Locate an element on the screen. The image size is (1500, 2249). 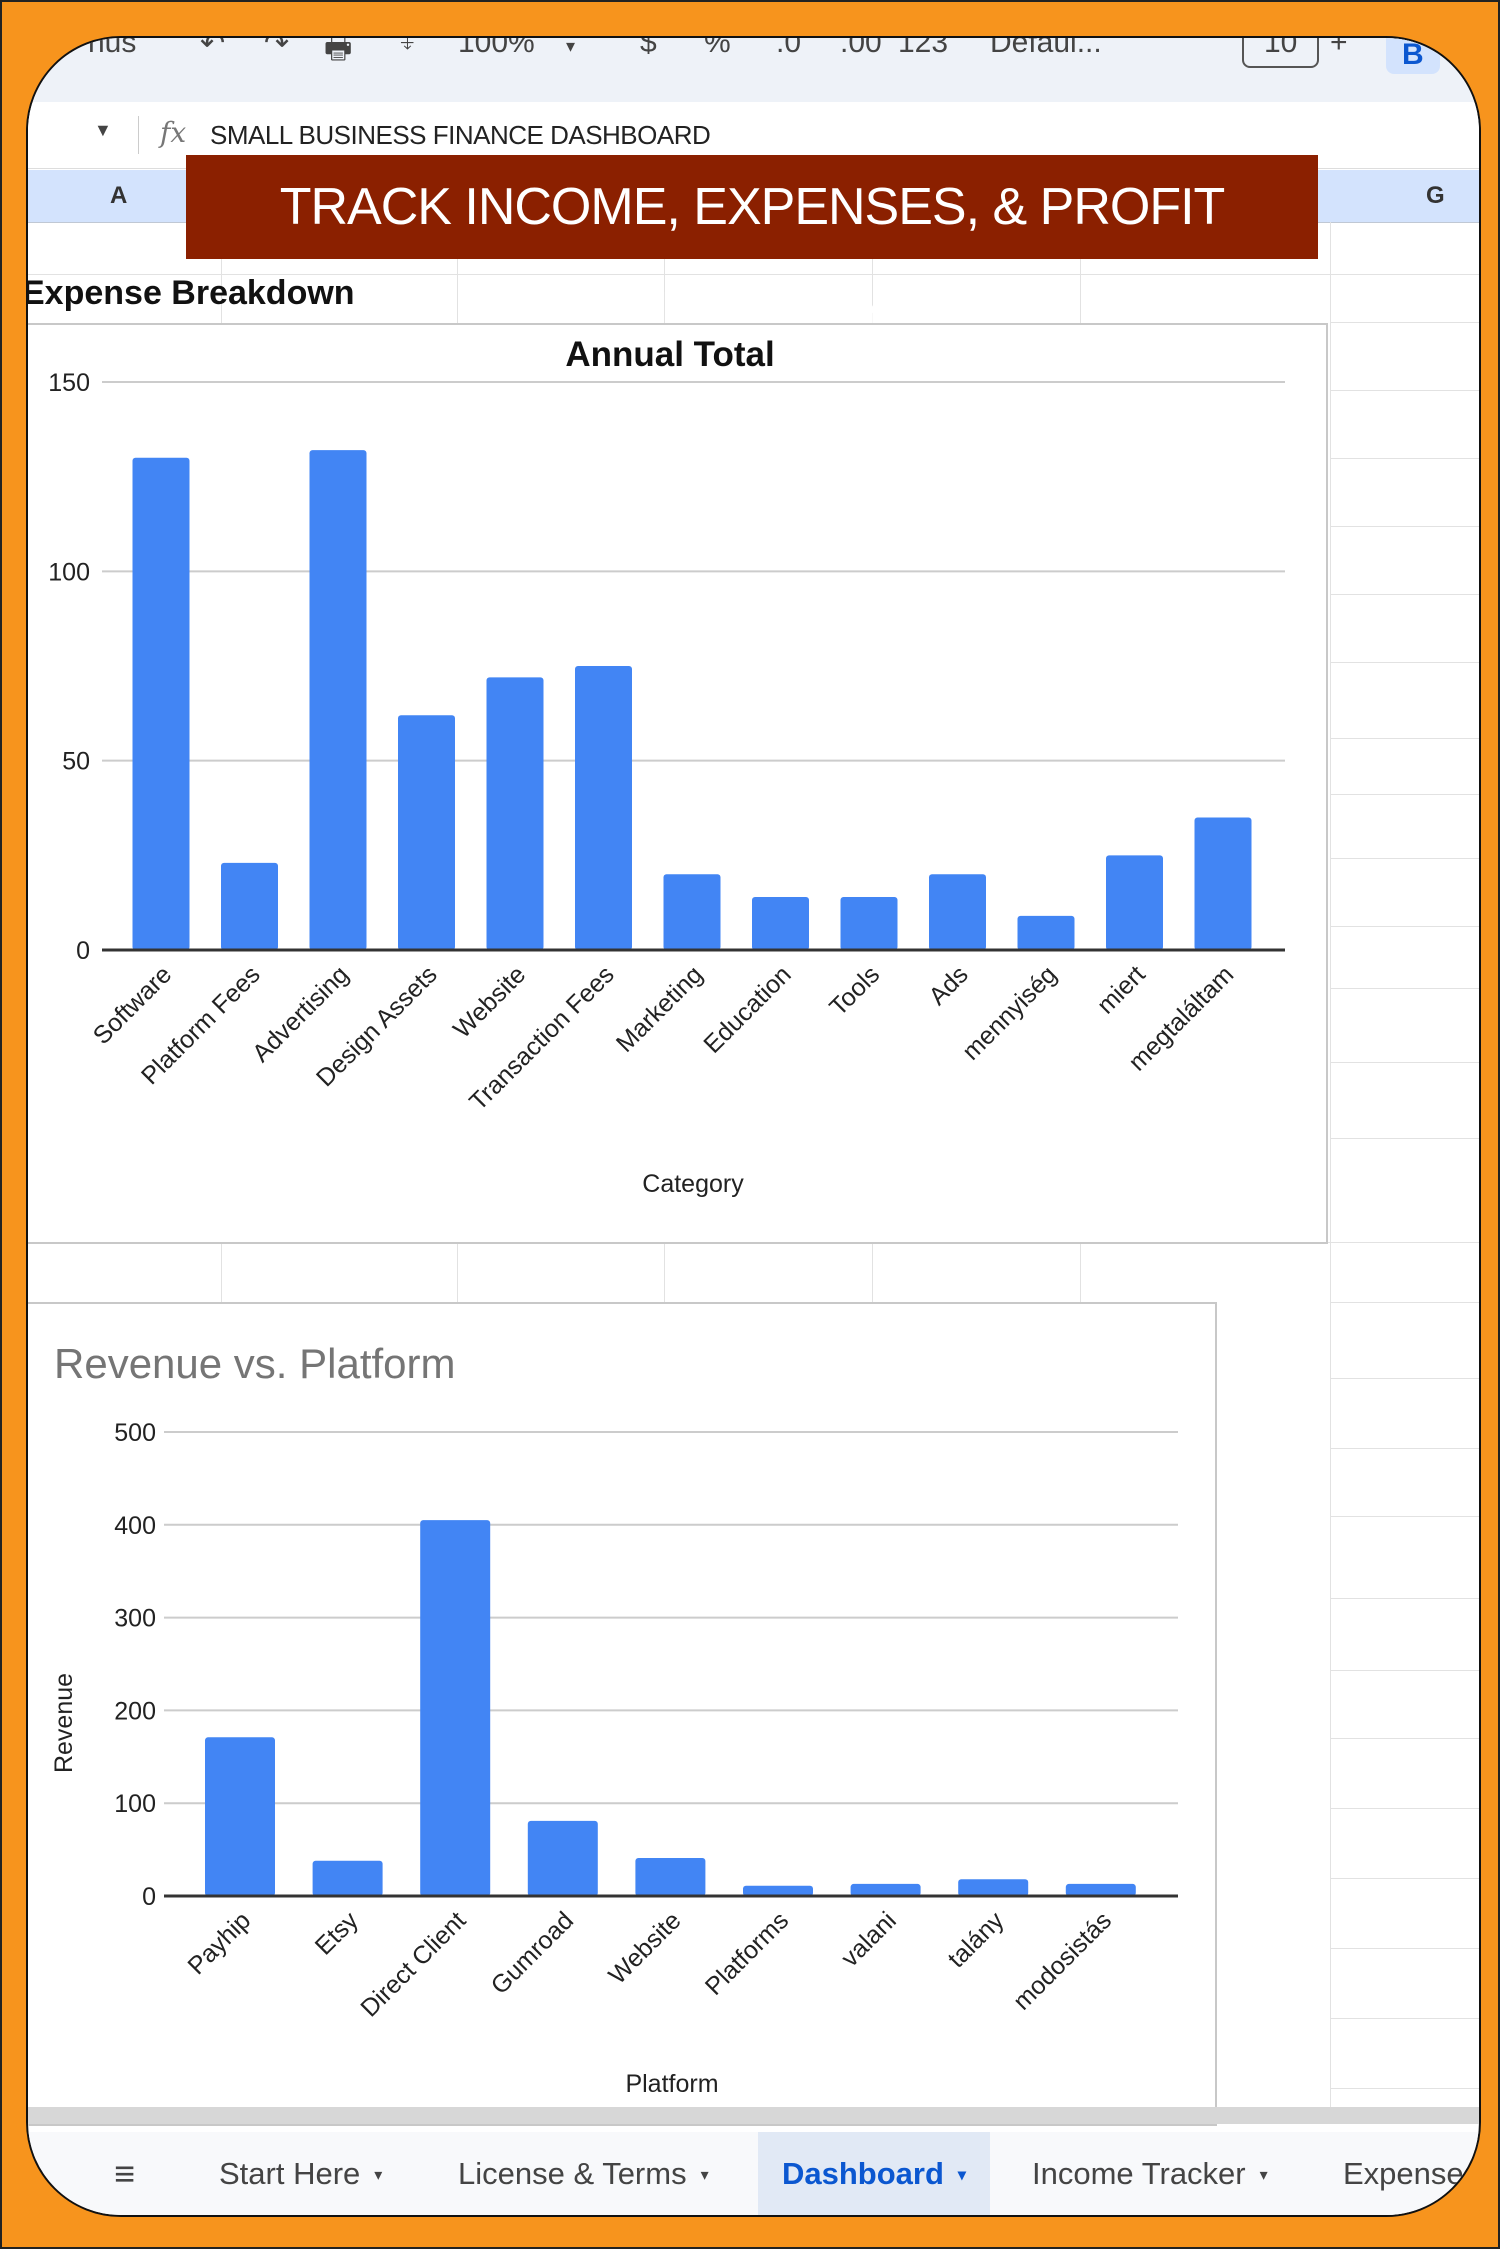
bar-advertising is located at coordinates (338, 700).